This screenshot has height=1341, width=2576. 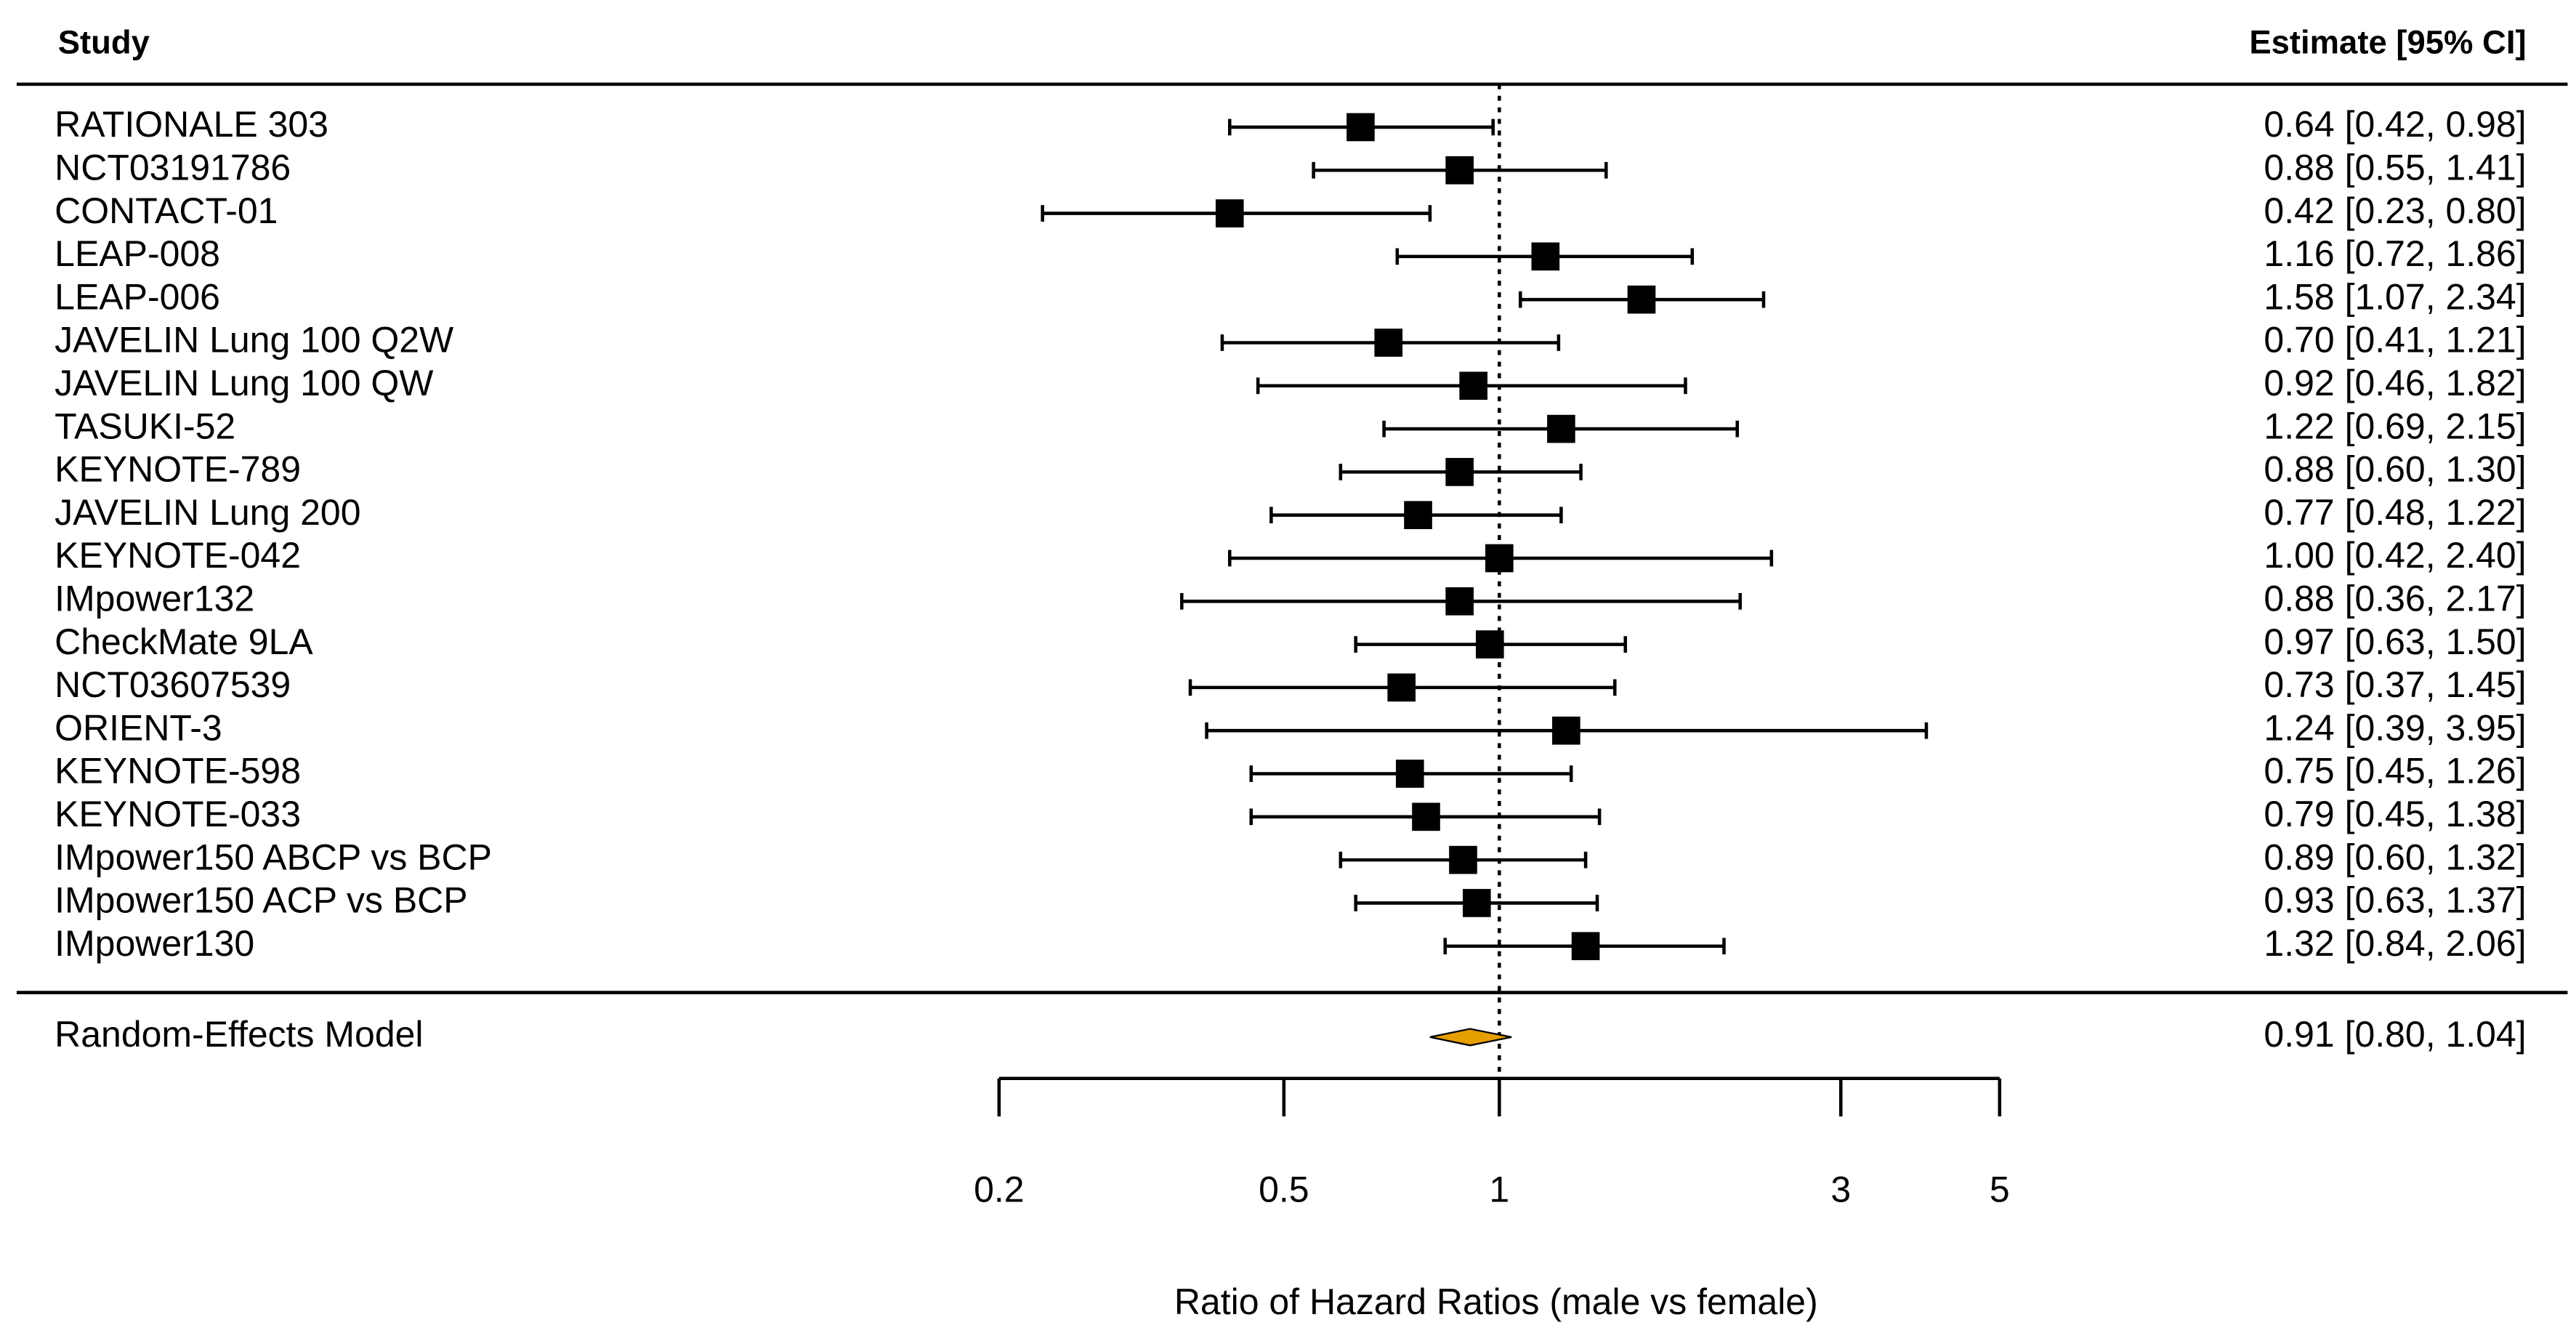 What do you see at coordinates (2395, 943) in the screenshot?
I see `estimate-label: 1.32 [0.84, 2.06]` at bounding box center [2395, 943].